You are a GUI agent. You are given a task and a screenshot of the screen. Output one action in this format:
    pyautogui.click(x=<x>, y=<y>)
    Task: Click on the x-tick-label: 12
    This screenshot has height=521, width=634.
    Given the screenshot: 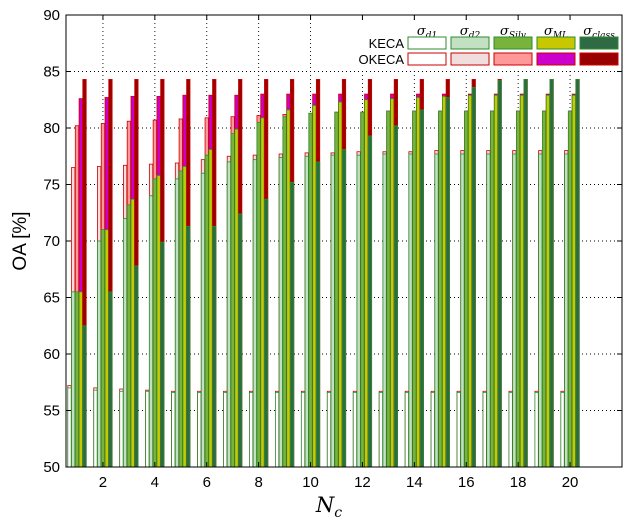 What is the action you would take?
    pyautogui.click(x=362, y=482)
    